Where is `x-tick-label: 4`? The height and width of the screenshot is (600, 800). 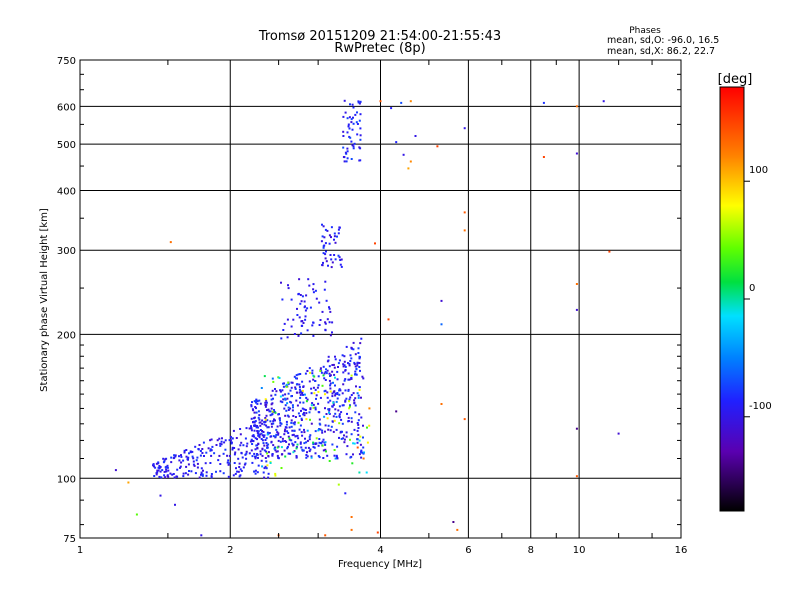 x-tick-label: 4 is located at coordinates (380, 550).